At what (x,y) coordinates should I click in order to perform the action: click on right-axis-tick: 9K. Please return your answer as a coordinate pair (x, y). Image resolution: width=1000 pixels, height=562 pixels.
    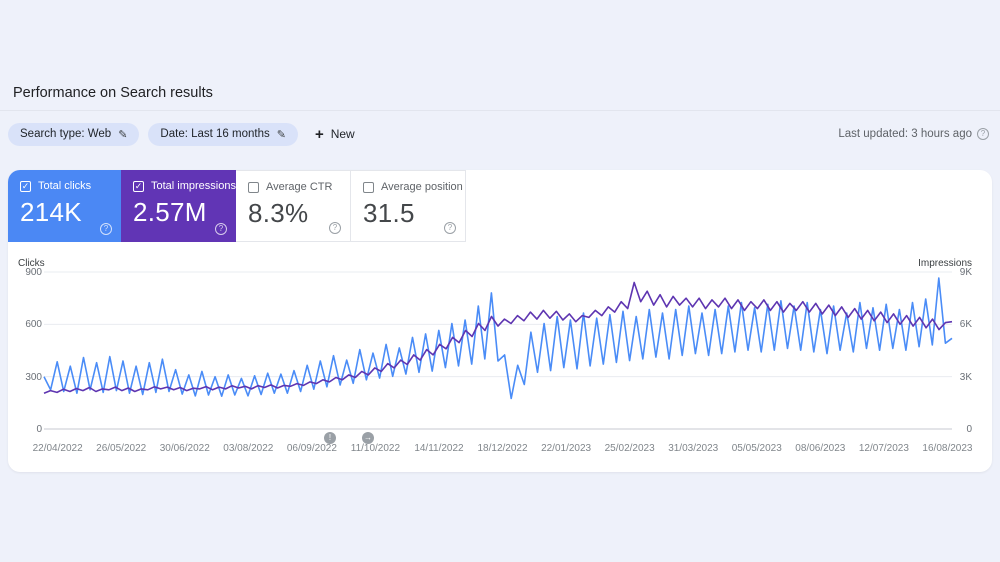
    Looking at the image, I should click on (965, 272).